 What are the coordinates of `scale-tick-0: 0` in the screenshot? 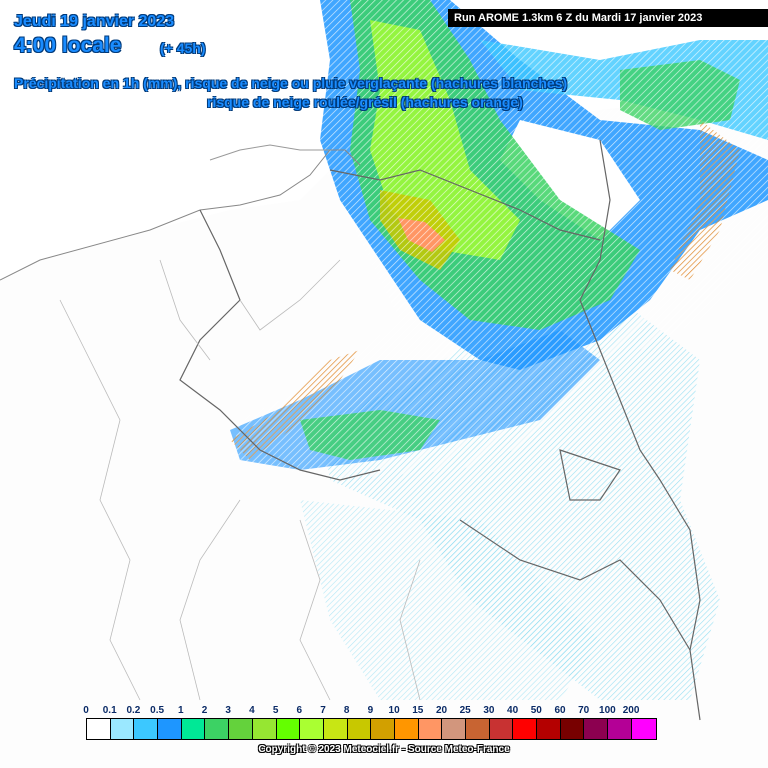 It's located at (86, 710).